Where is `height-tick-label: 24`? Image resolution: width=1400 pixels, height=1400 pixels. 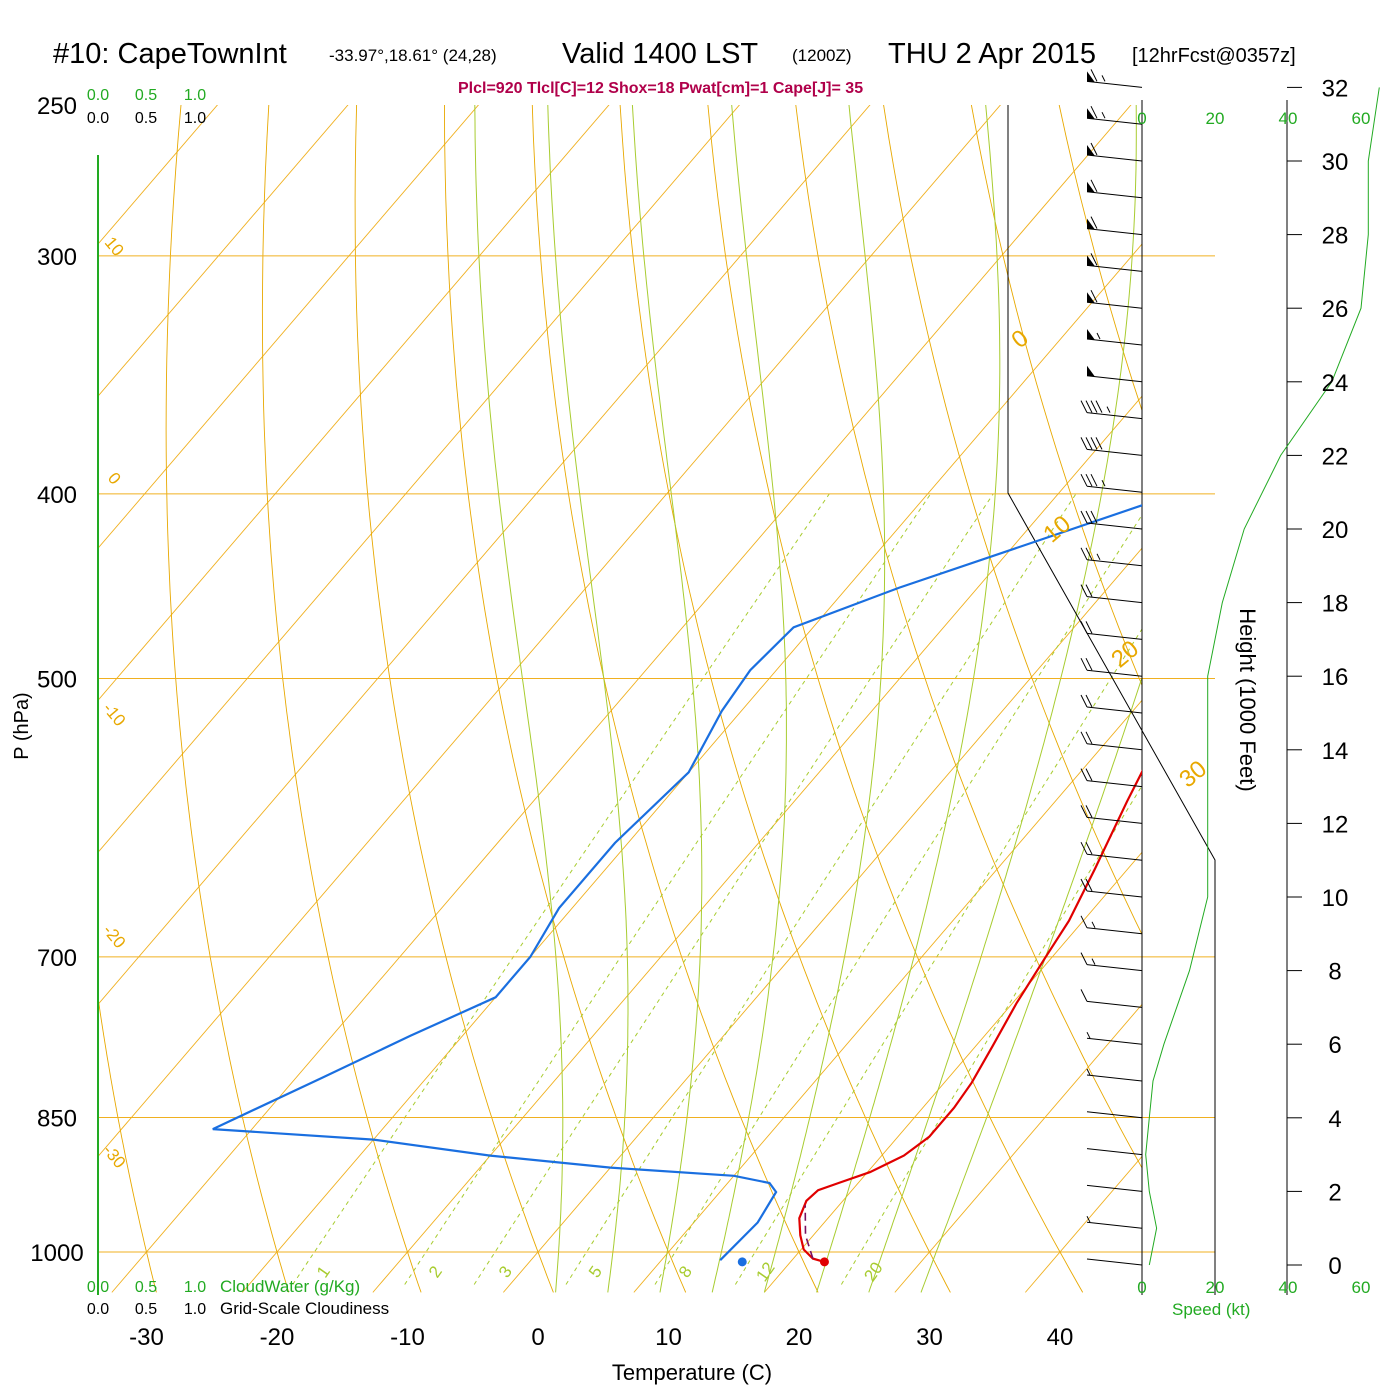
height-tick-label: 24 is located at coordinates (1335, 383).